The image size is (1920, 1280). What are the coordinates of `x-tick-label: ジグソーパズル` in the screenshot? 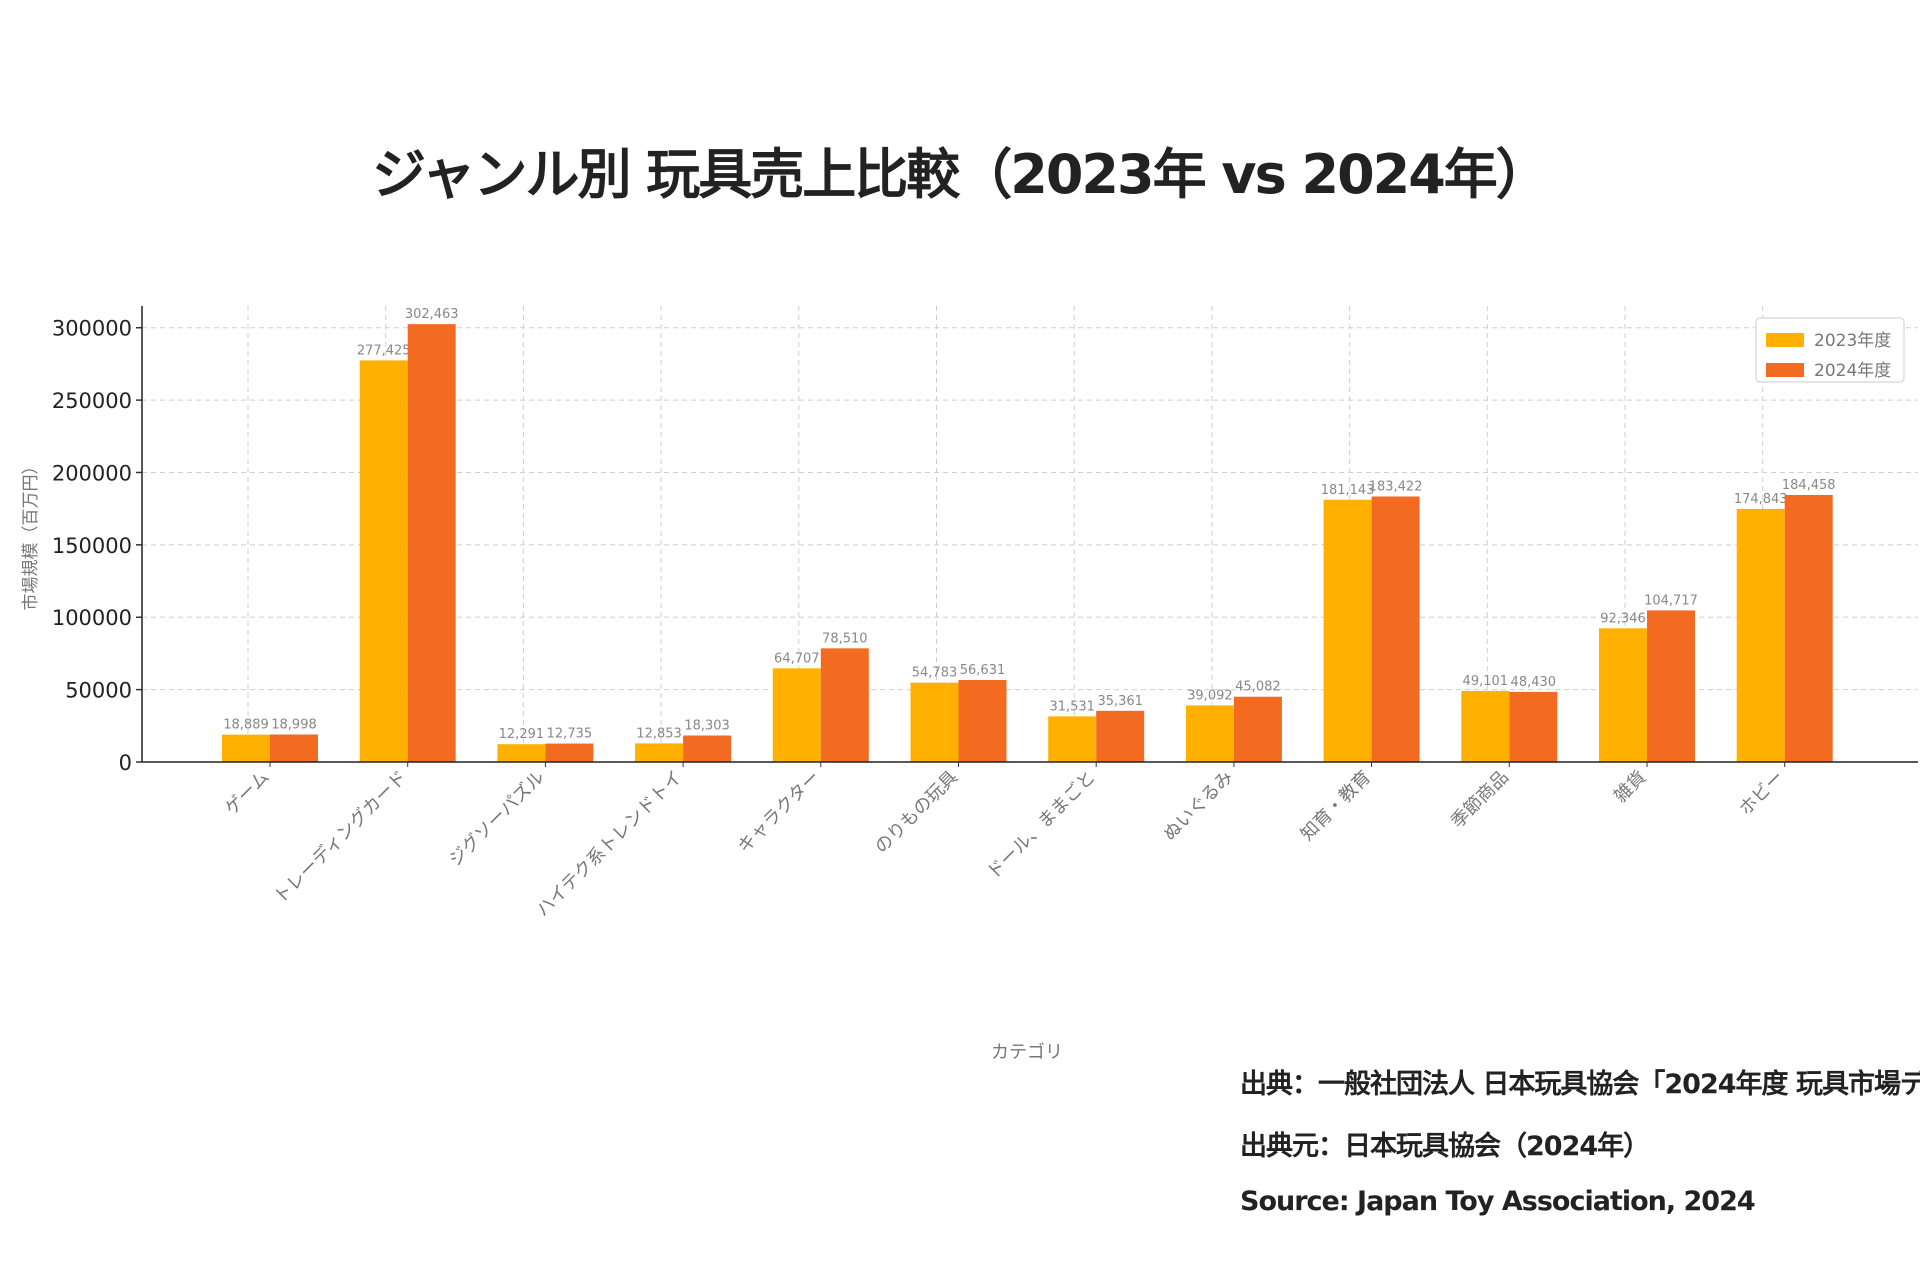 It's located at (497, 819).